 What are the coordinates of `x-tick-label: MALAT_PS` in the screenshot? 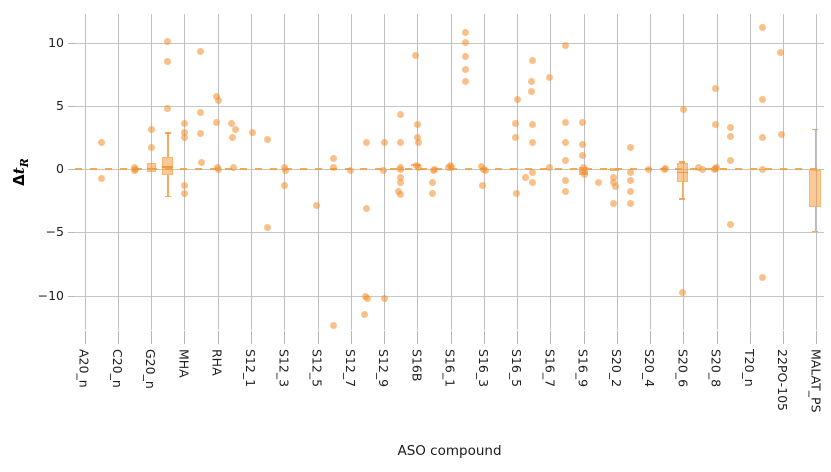 It's located at (816, 381).